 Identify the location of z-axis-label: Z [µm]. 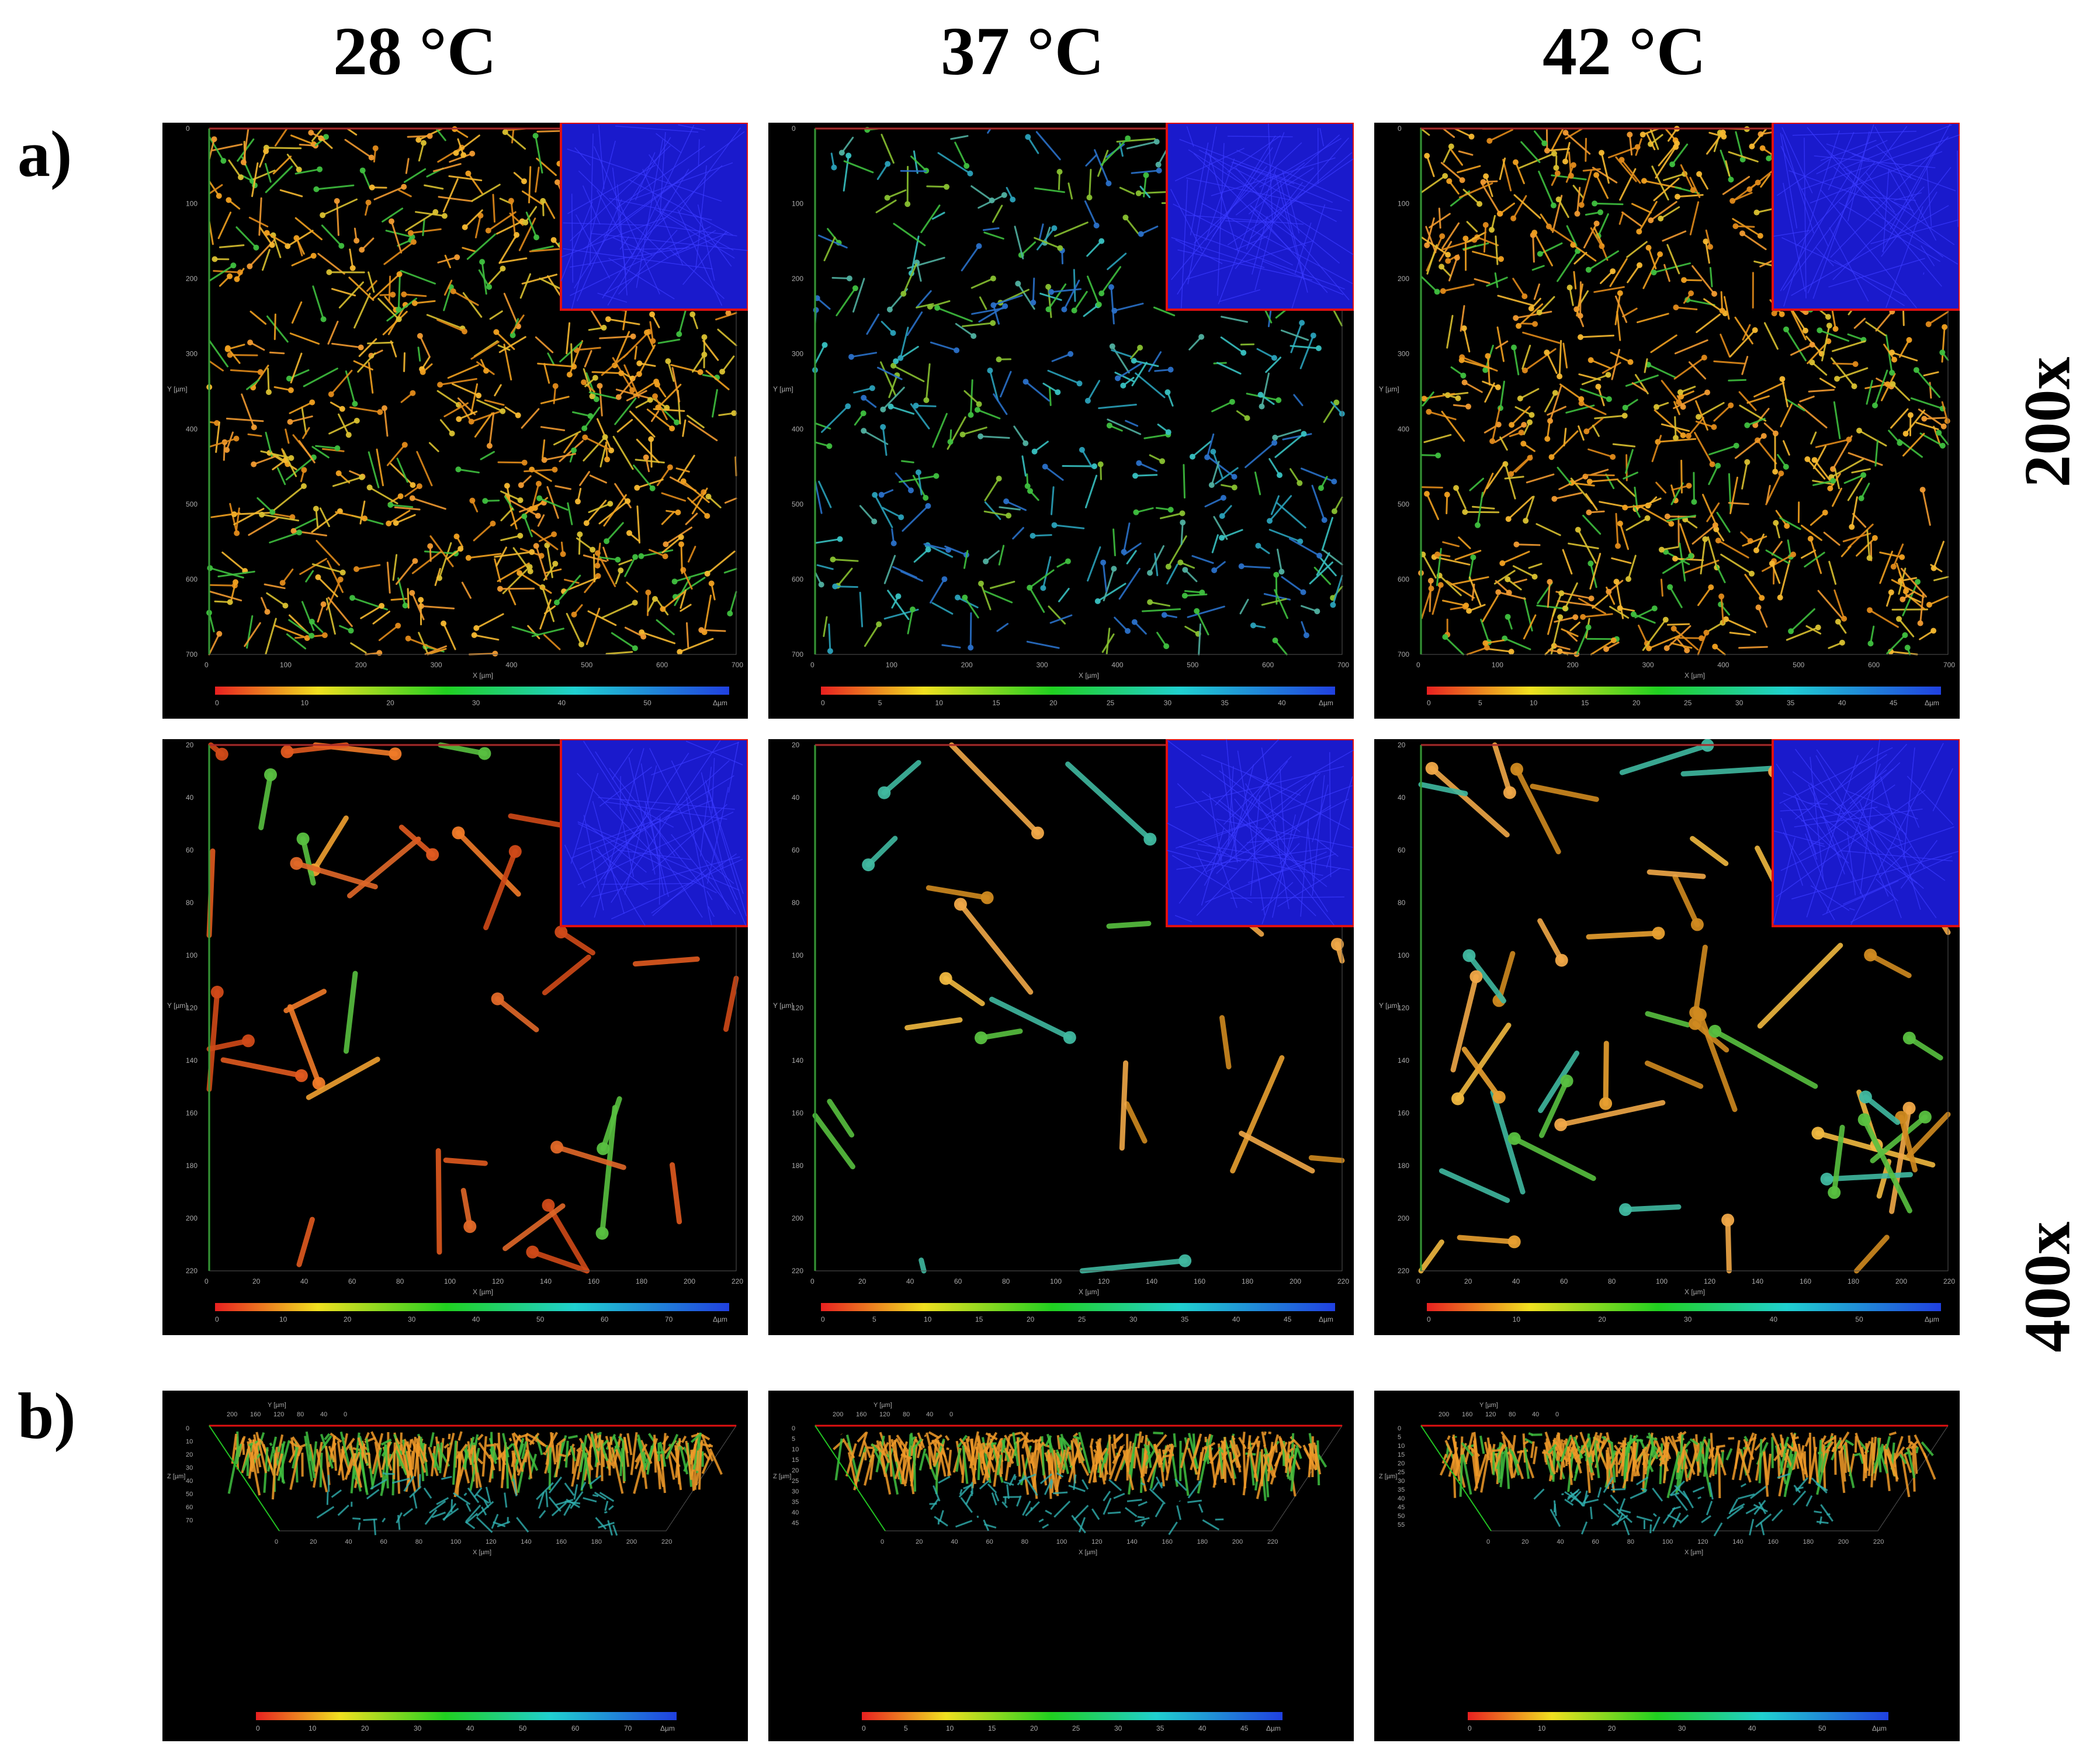
(1388, 1476).